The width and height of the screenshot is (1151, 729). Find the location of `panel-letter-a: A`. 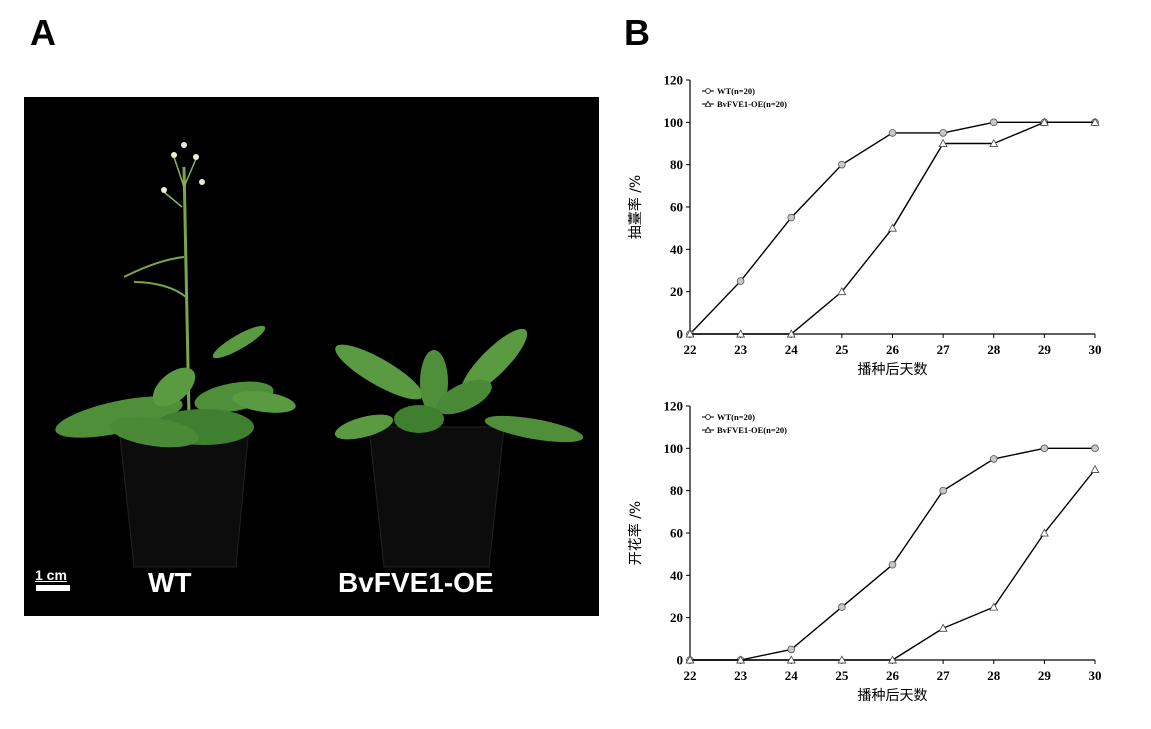

panel-letter-a: A is located at coordinates (43, 32).